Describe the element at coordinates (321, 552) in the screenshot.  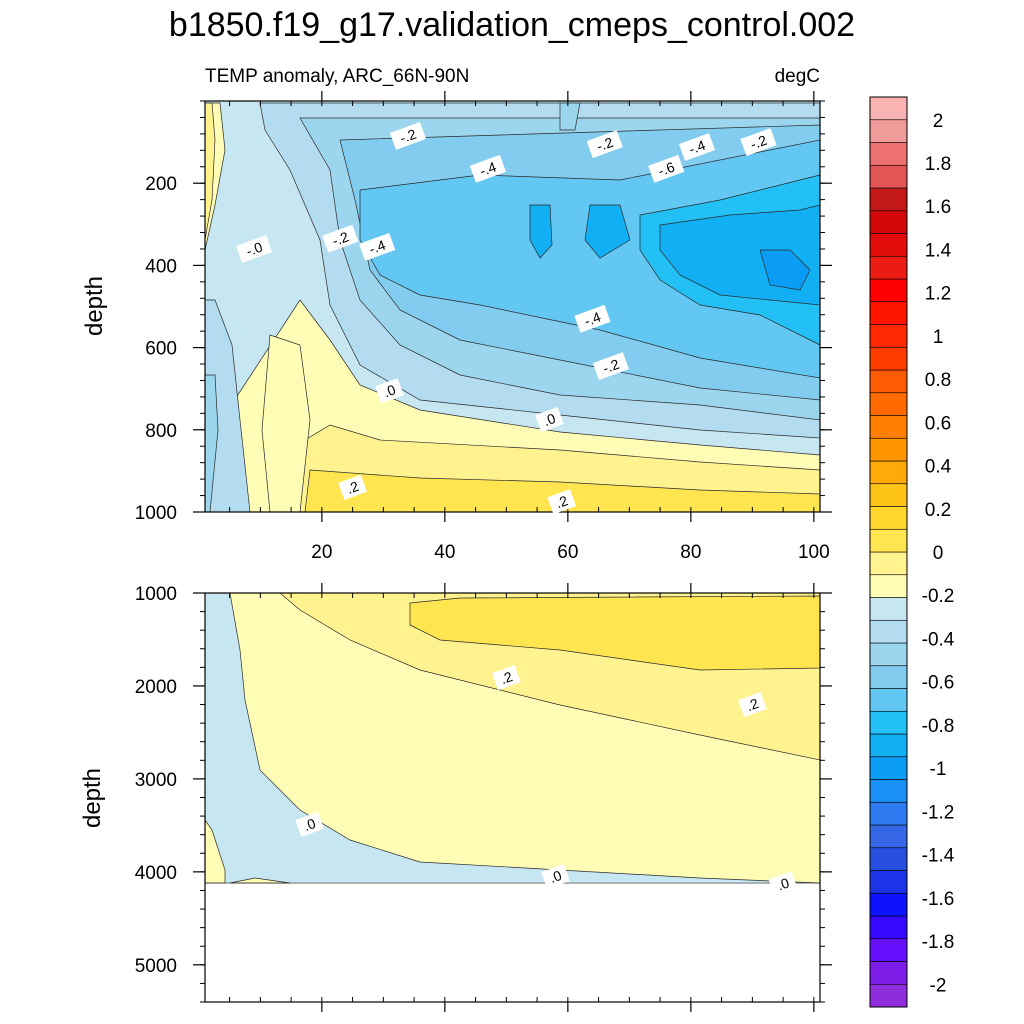
I see `x-tick-label: 20` at that location.